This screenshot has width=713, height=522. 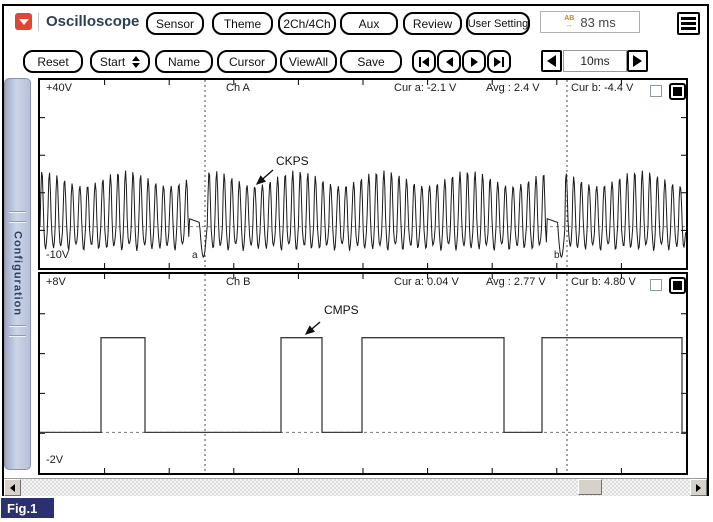 What do you see at coordinates (58, 255) in the screenshot?
I see `channel-a-vmin-label: -10V` at bounding box center [58, 255].